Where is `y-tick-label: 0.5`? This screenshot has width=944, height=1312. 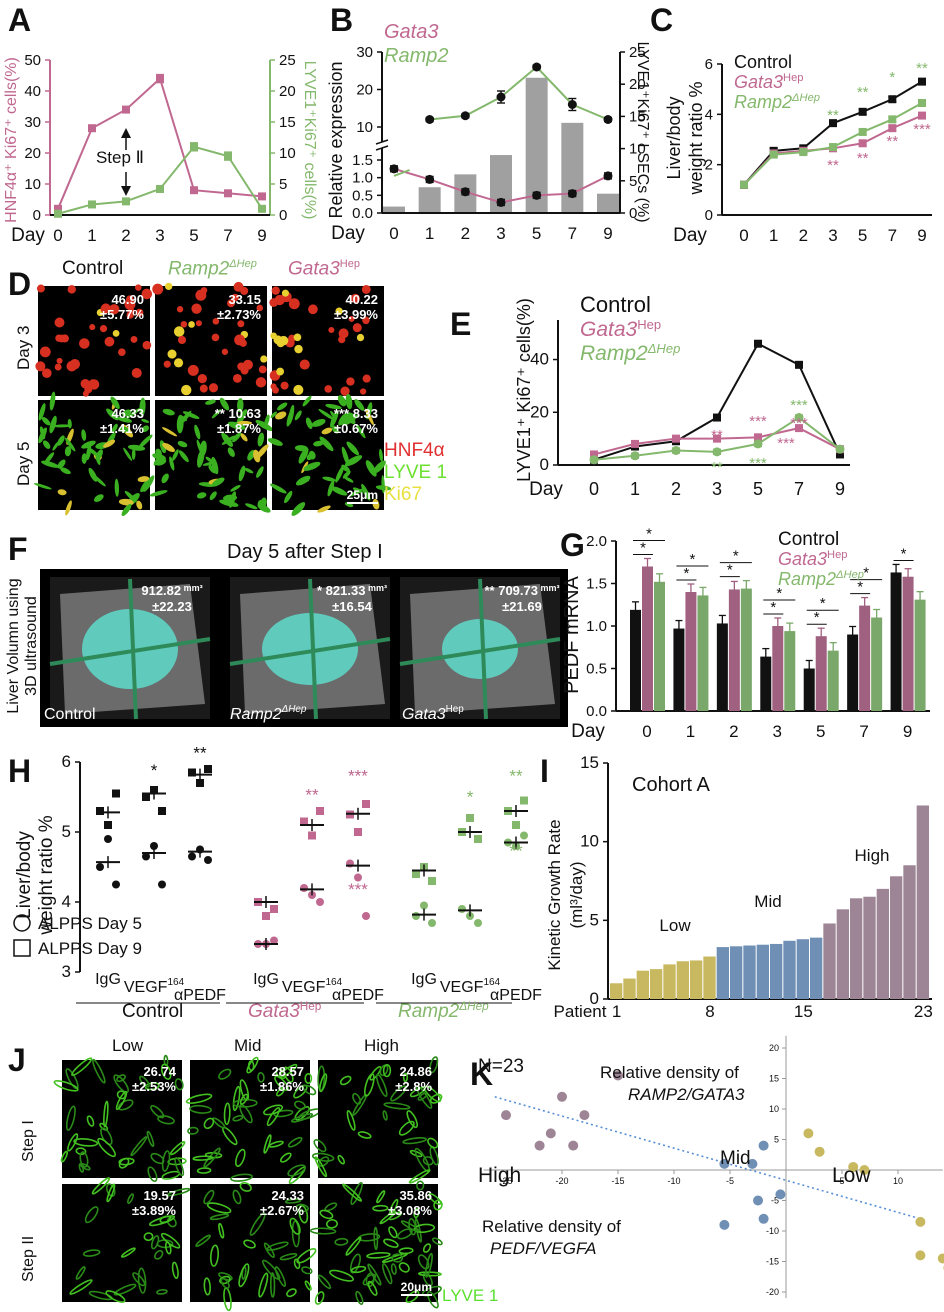 y-tick-label: 0.5 is located at coordinates (362, 195).